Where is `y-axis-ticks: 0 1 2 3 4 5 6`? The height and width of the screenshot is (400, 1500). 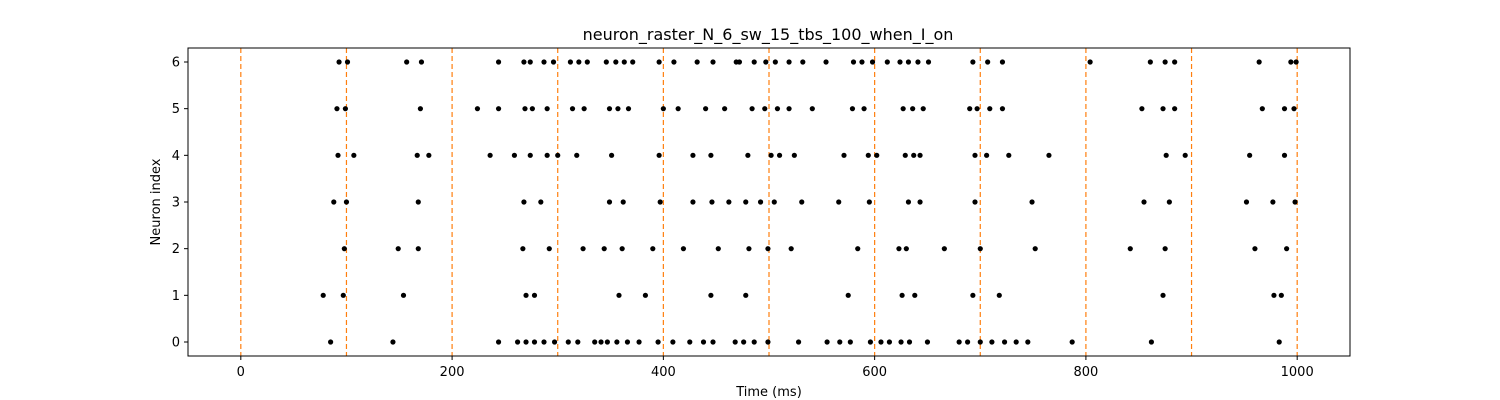 y-axis-ticks: 0 1 2 3 4 5 6 is located at coordinates (180, 203).